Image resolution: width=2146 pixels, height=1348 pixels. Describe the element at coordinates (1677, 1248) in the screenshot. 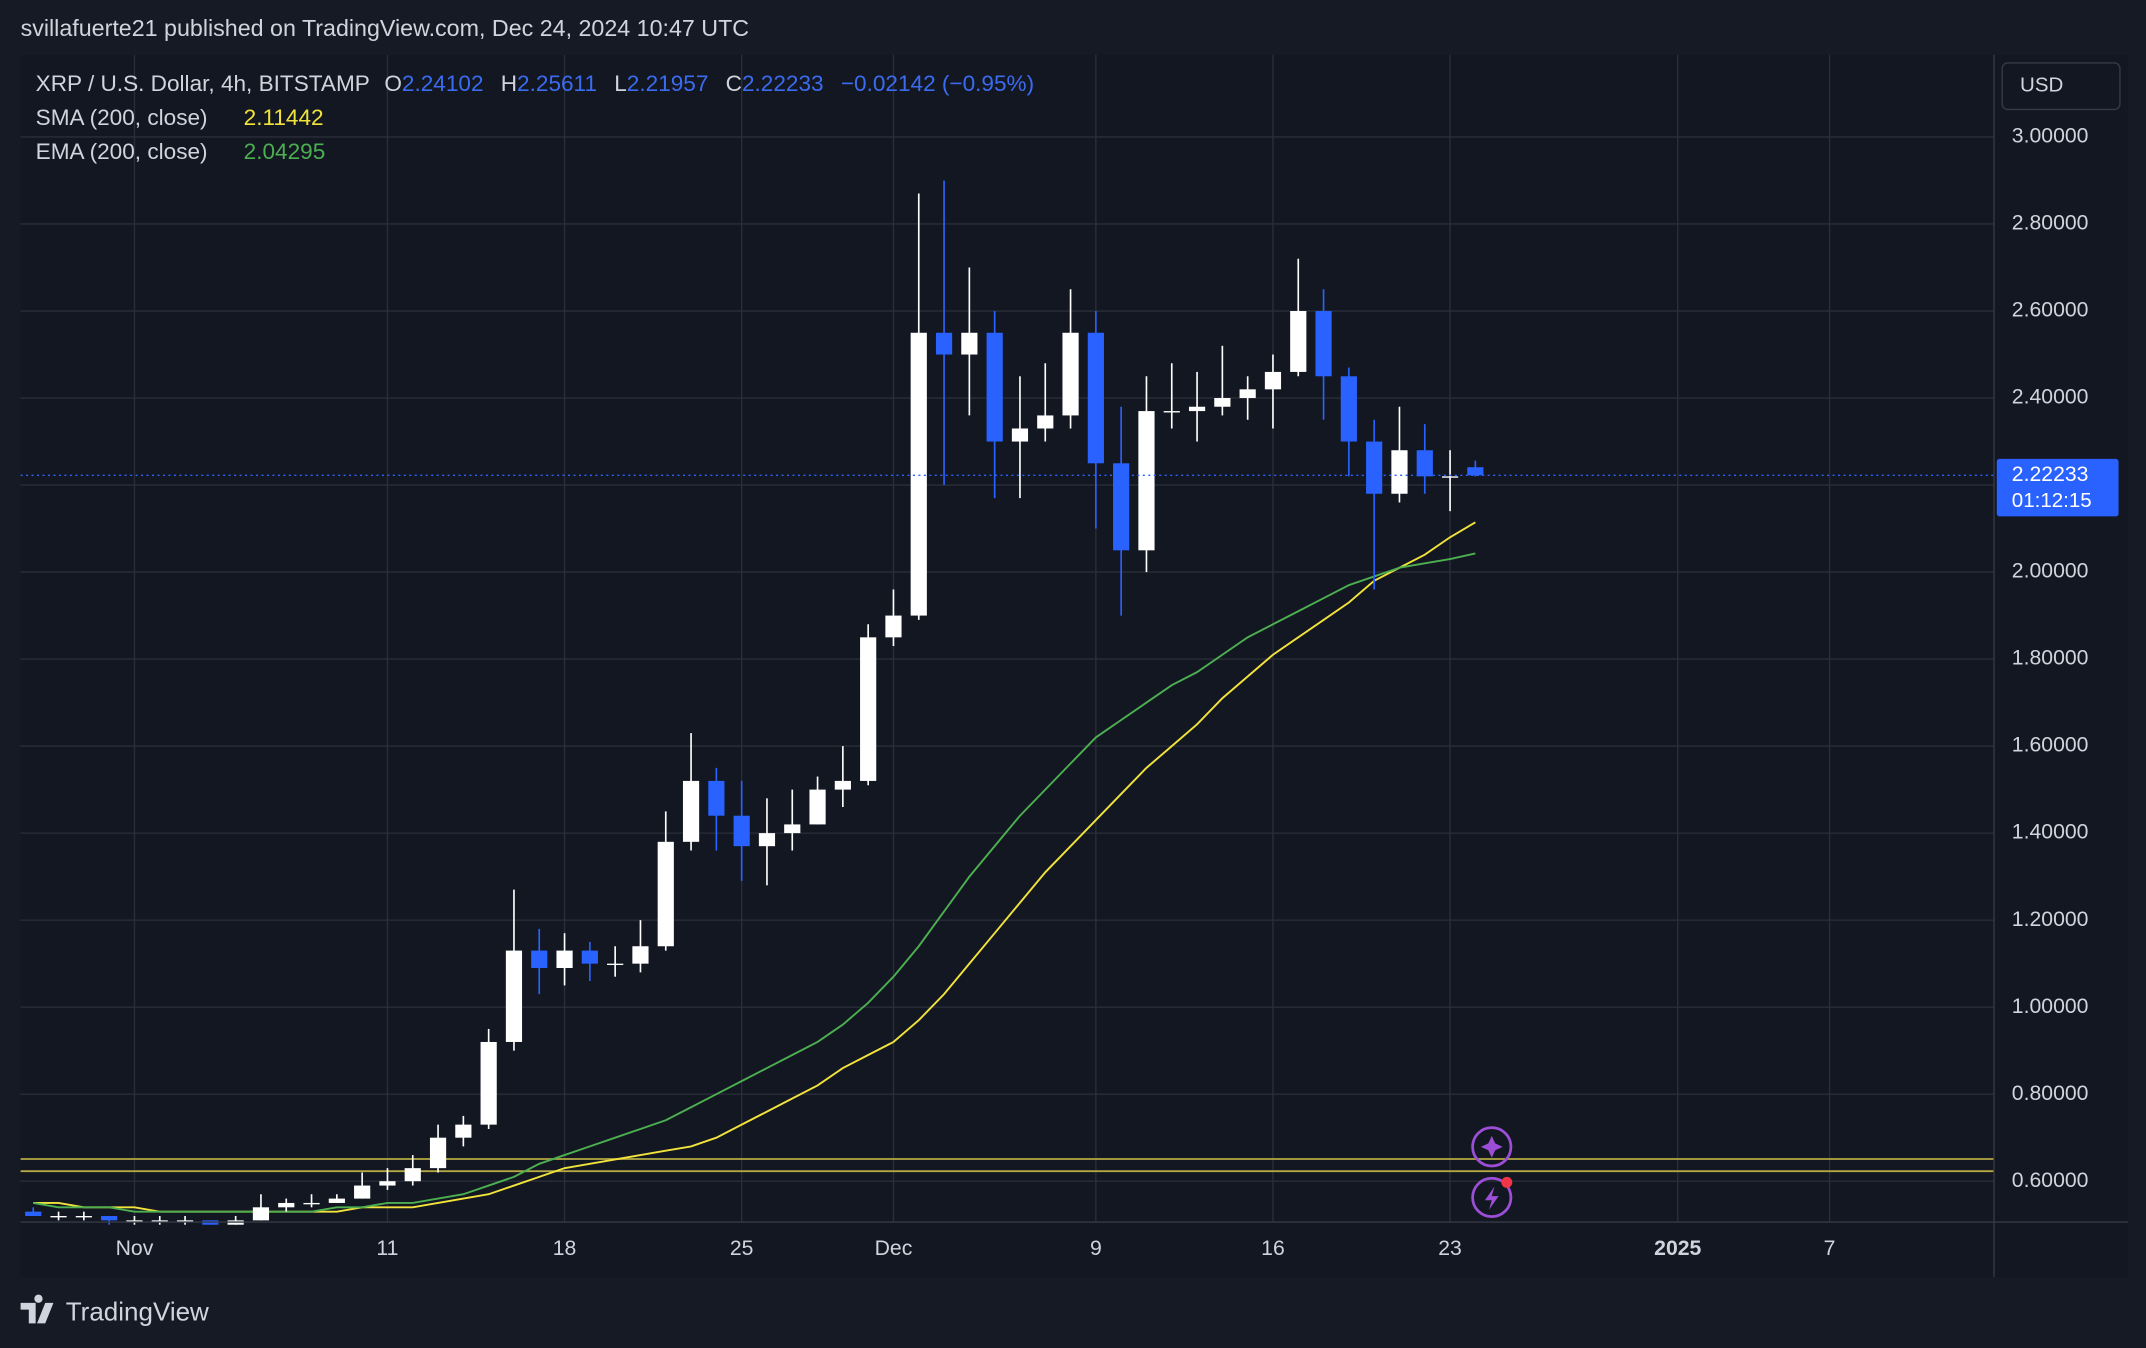

I see `x-tick-label: 2025` at that location.